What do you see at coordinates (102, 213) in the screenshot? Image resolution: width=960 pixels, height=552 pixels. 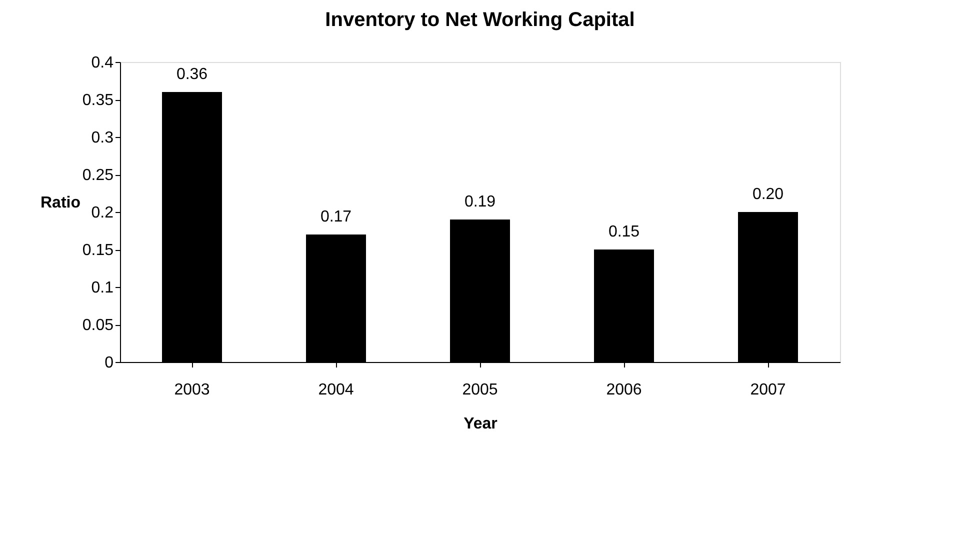 I see `y-tick-label: 0.2` at bounding box center [102, 213].